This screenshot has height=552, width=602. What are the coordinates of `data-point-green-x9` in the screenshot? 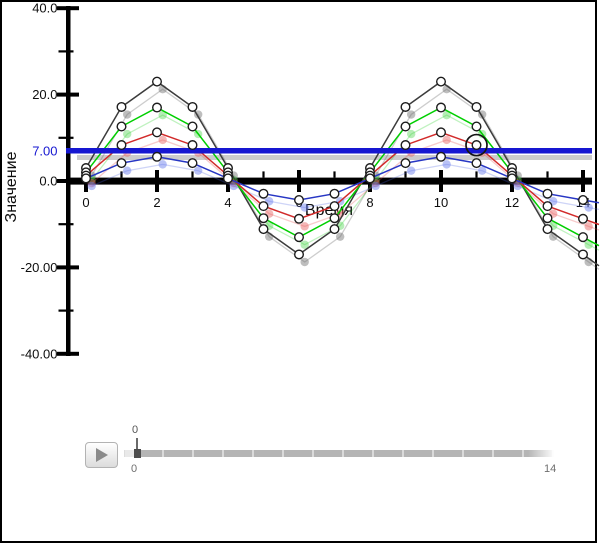 It's located at (405, 126).